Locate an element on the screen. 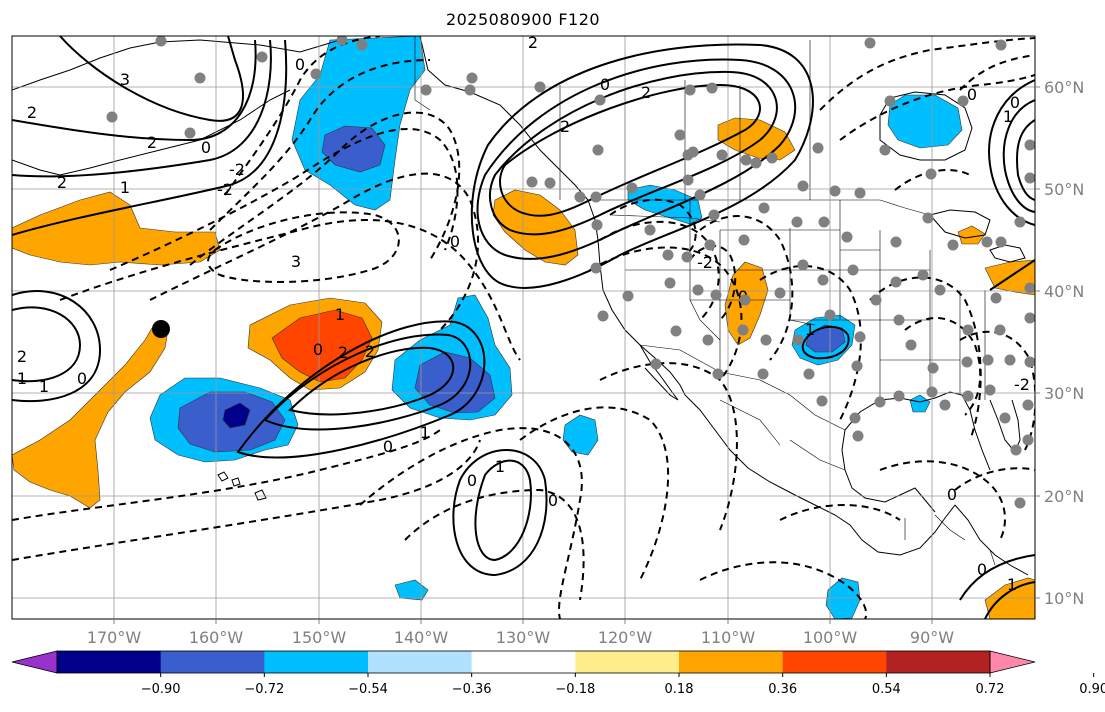 Image resolution: width=1105 pixels, height=712 pixels. lon-tick-label: 140°W is located at coordinates (421, 637).